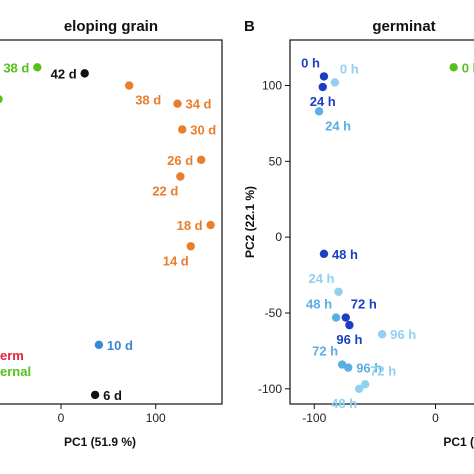 This screenshot has width=474, height=474. What do you see at coordinates (112, 395) in the screenshot?
I see `data-label: 6 d` at bounding box center [112, 395].